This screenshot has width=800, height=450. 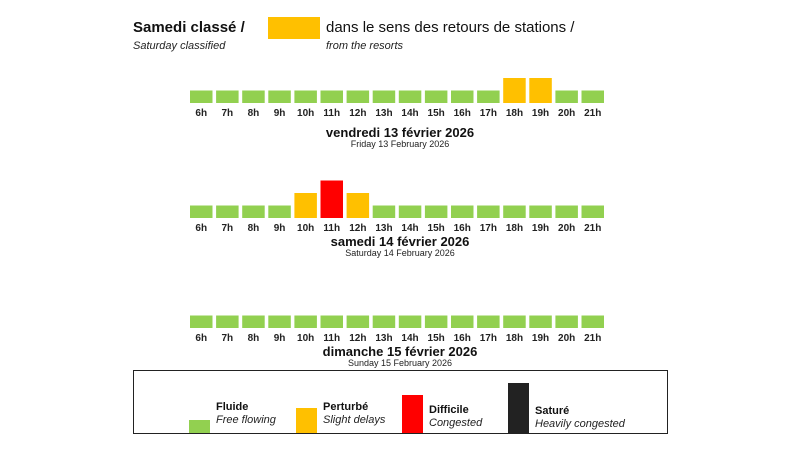 I want to click on legend-item-difficile: Difficile Congested, so click(x=462, y=413).